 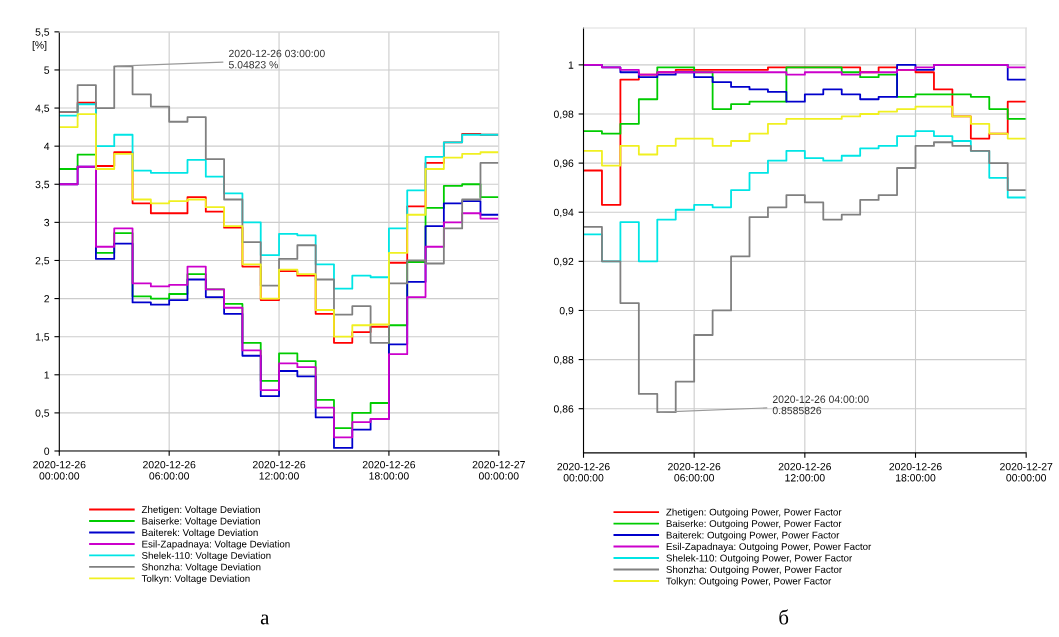 I want to click on legend-label: Baiterek: Voltage Deviation, so click(x=200, y=533).